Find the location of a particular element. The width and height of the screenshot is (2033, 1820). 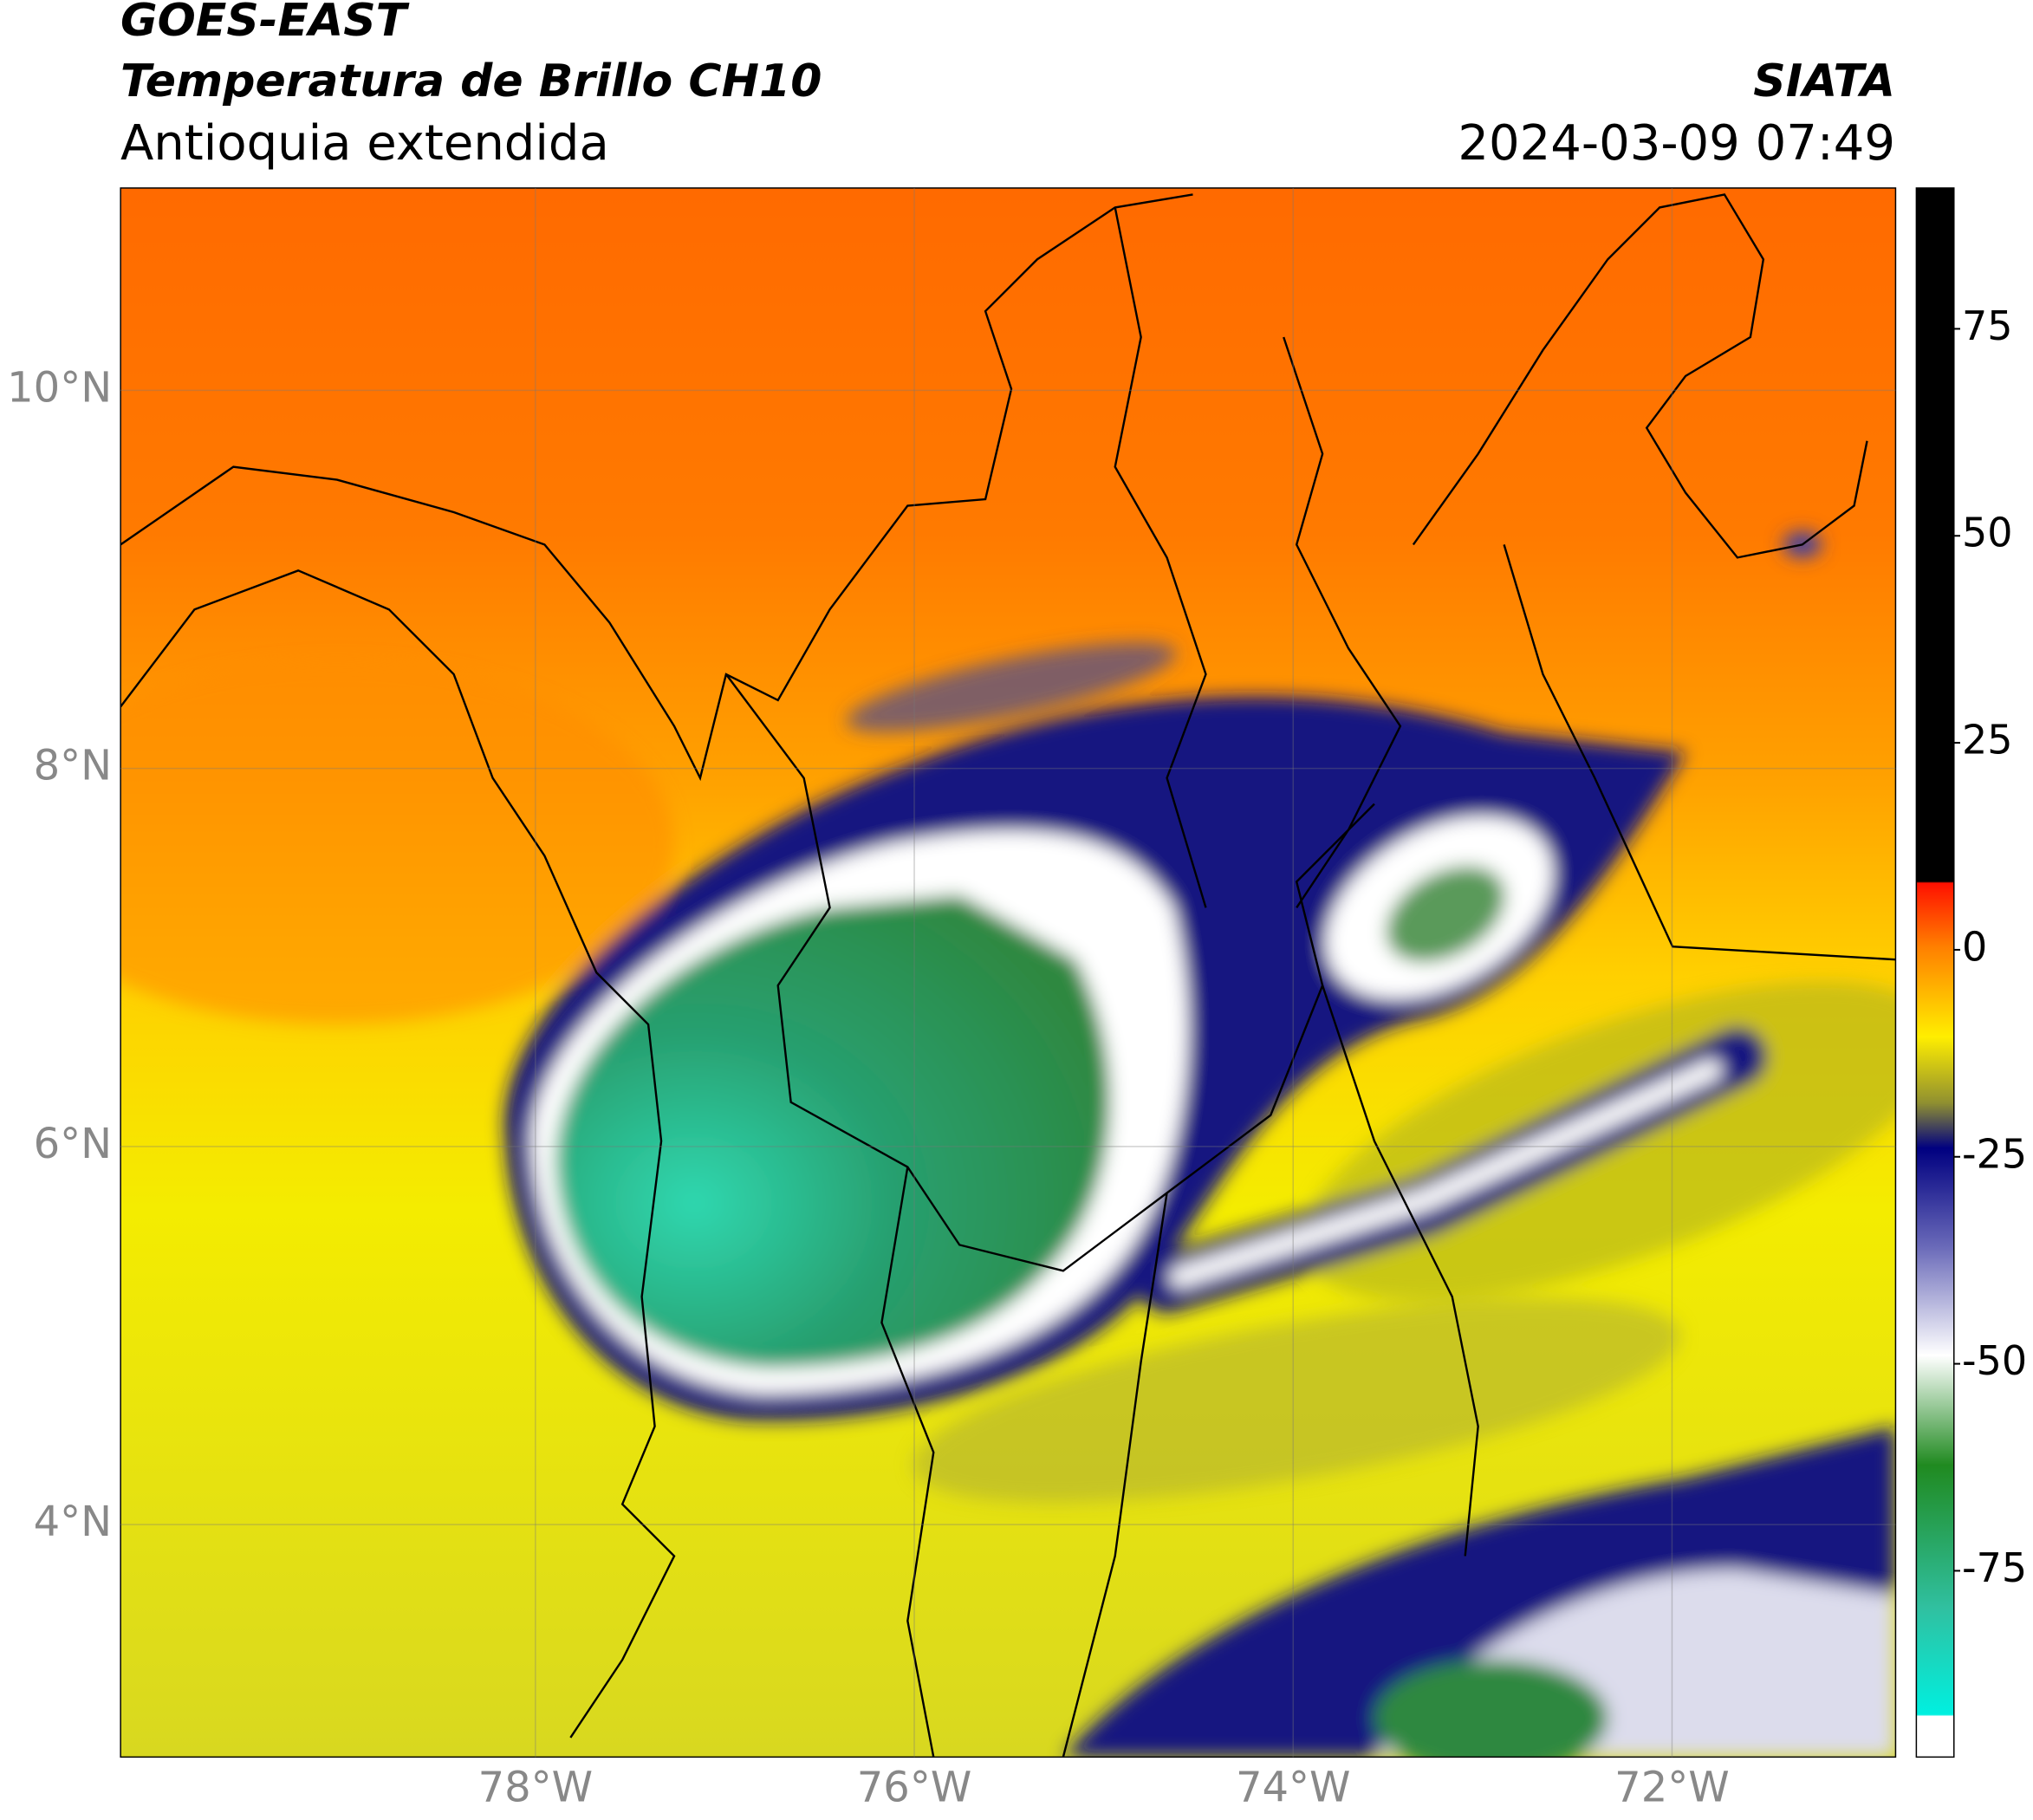

region: Antioquia extendida is located at coordinates (364, 143).